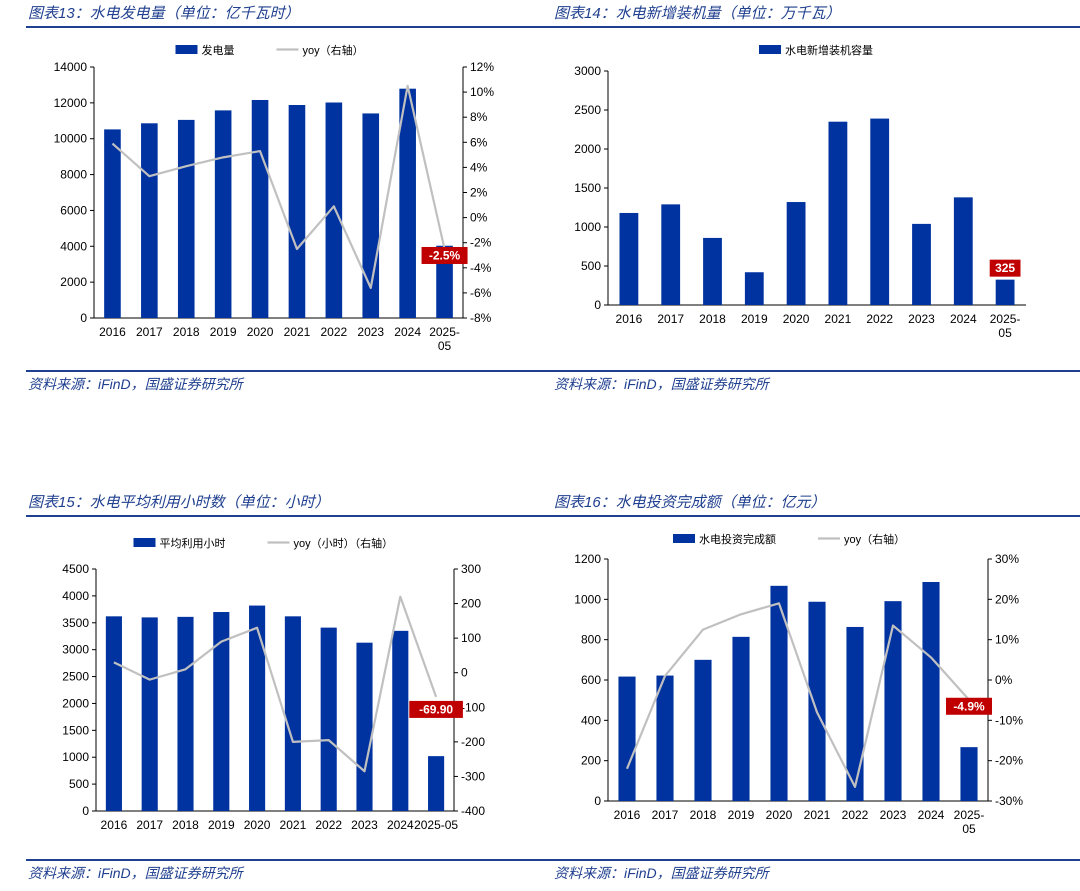 Image resolution: width=1080 pixels, height=891 pixels. Describe the element at coordinates (75, 596) in the screenshot. I see `y-tick-label-left: 4000` at that location.